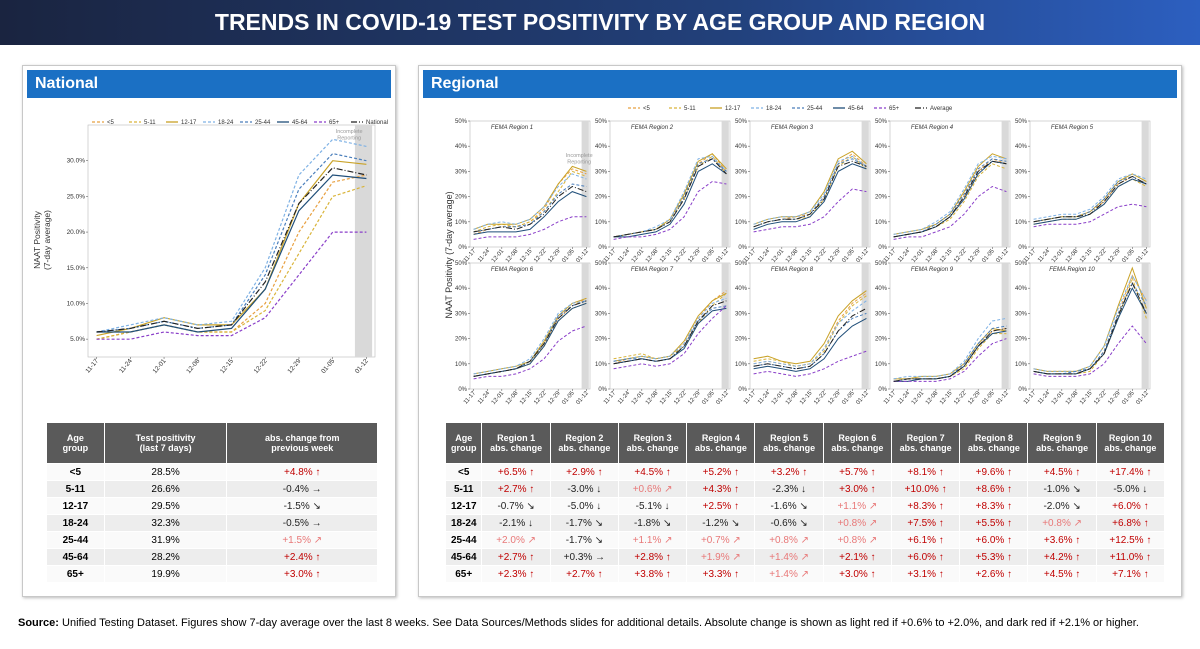  What do you see at coordinates (994, 472) in the screenshot?
I see `table-cell: +9.6% ↑` at bounding box center [994, 472].